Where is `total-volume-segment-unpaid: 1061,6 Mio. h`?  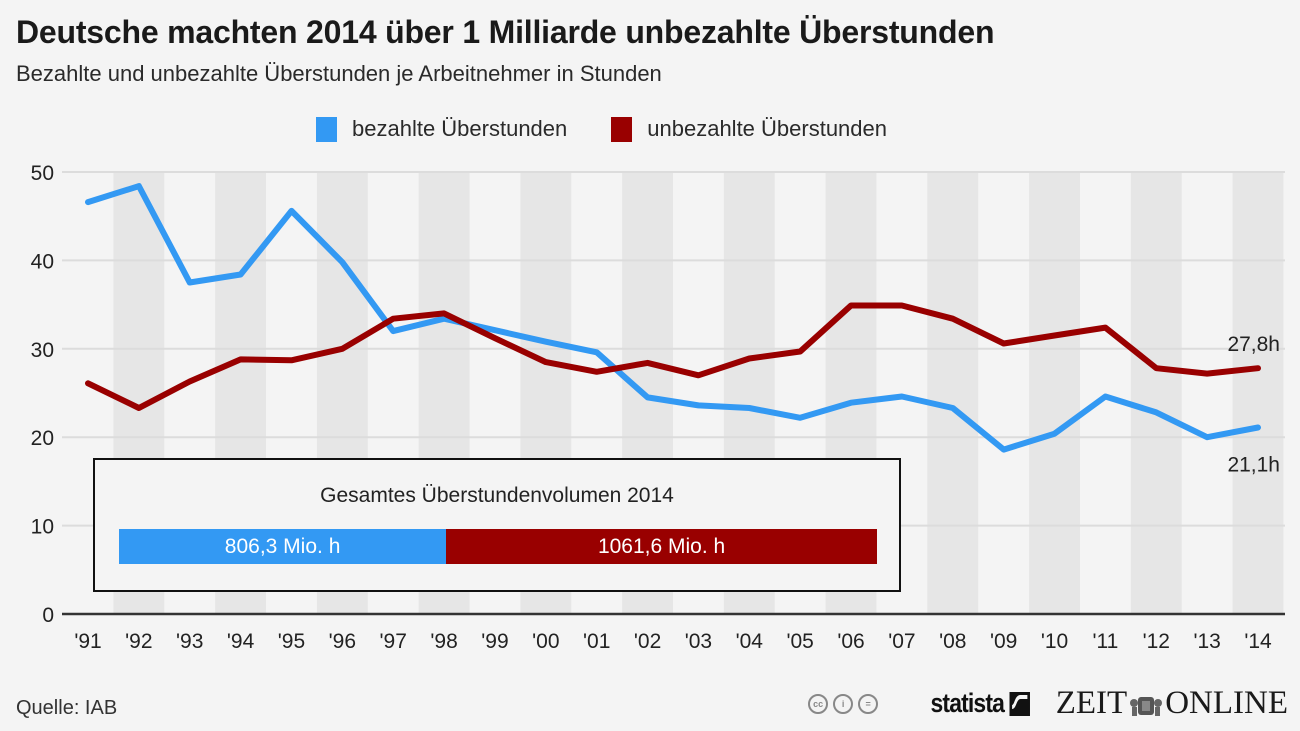 total-volume-segment-unpaid: 1061,6 Mio. h is located at coordinates (661, 546).